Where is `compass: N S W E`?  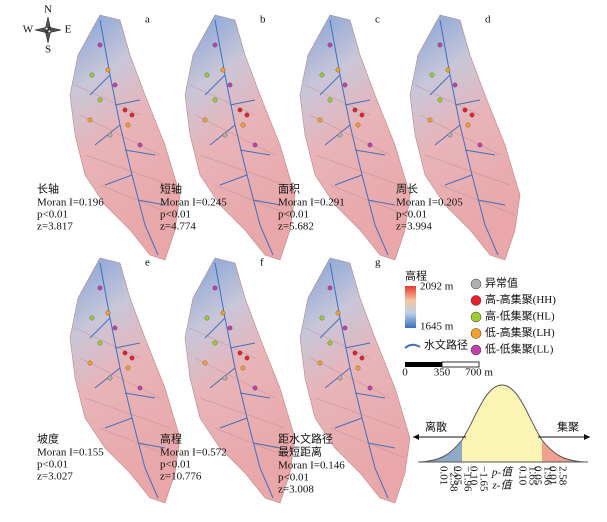
compass: N S W E is located at coordinates (47, 30).